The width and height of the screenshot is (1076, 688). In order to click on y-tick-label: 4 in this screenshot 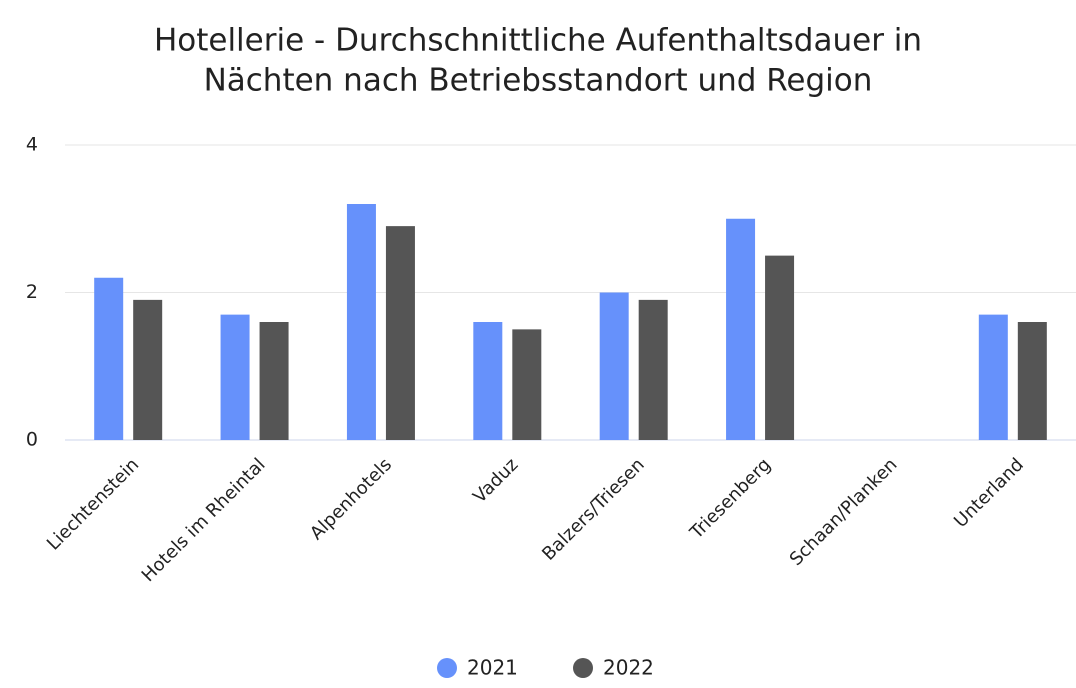, I will do `click(32, 145)`.